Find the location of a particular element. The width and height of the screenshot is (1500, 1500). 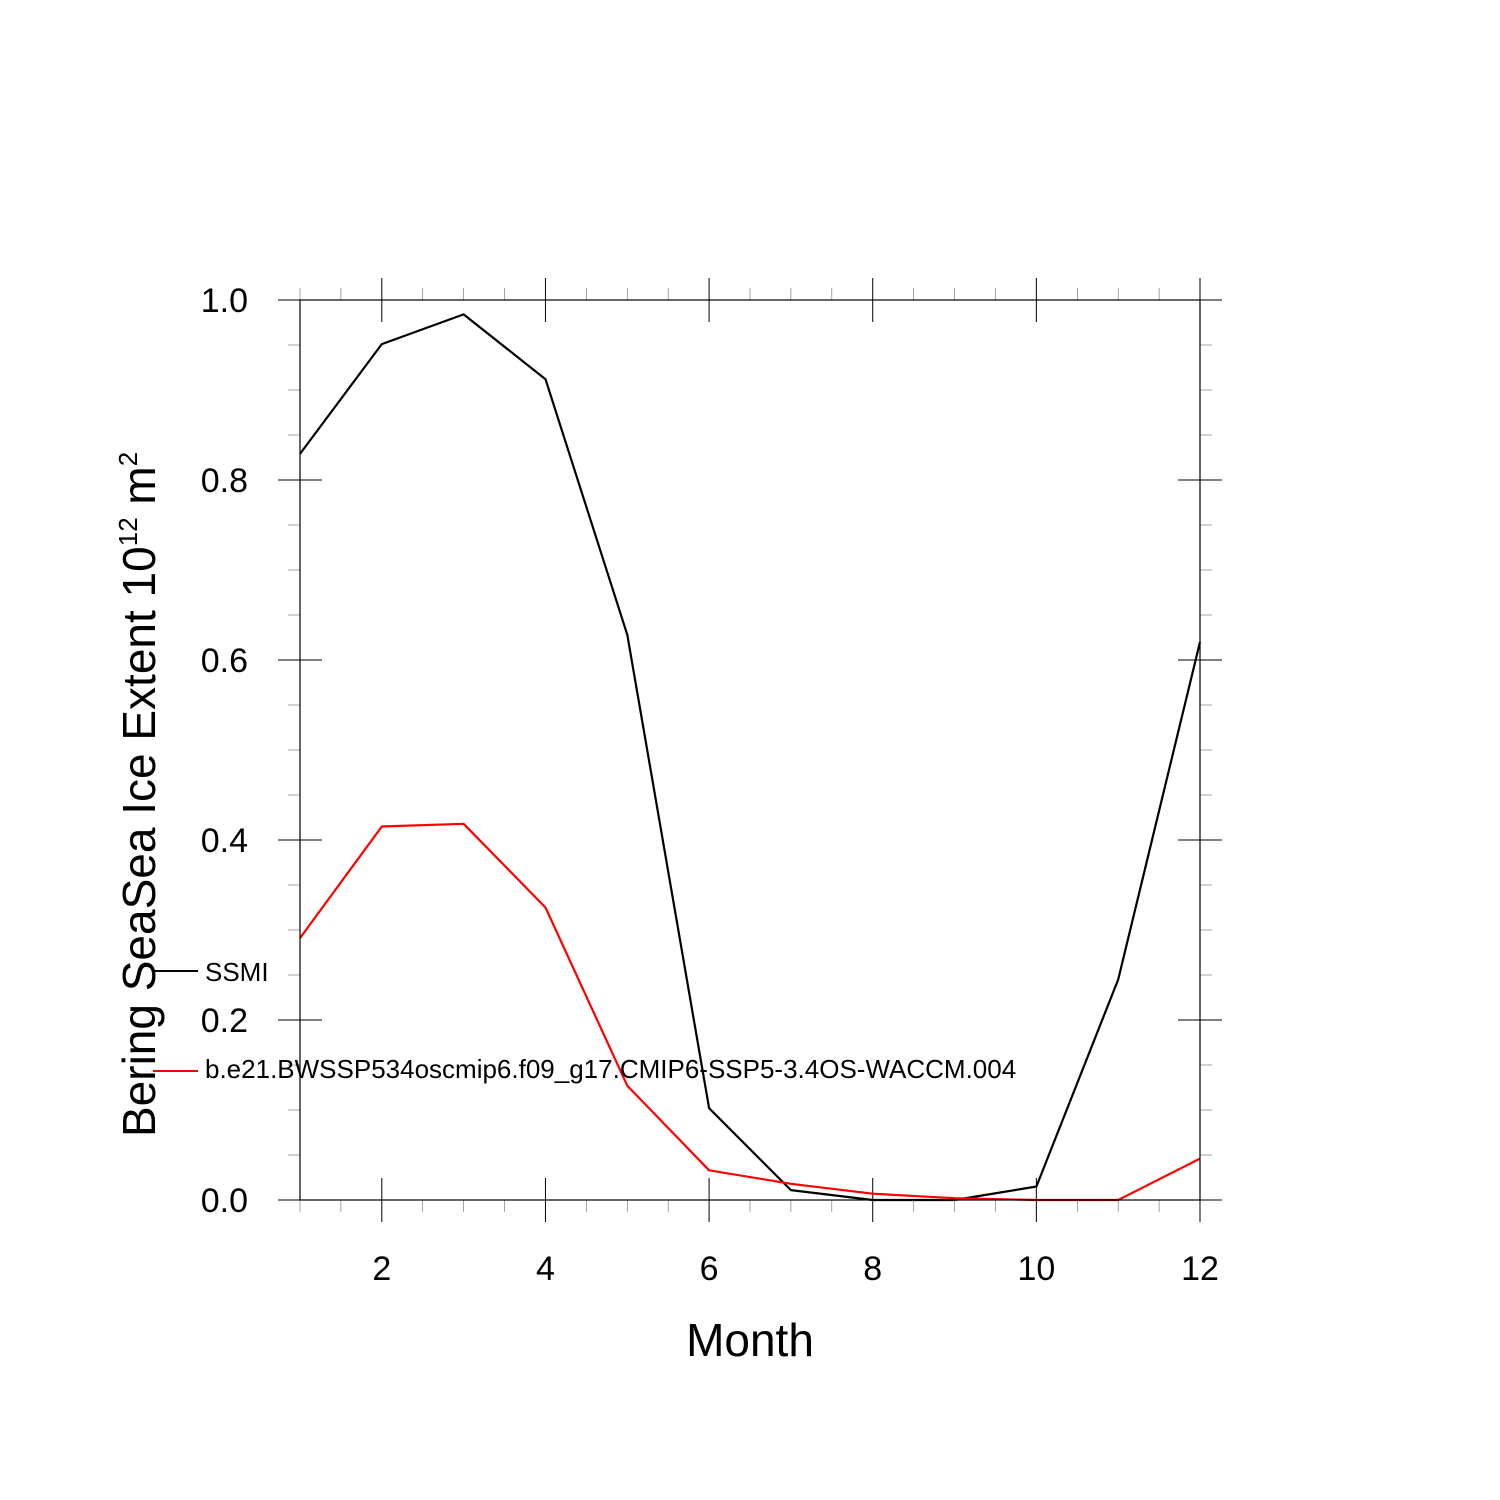

y-tick-label: 0.8 is located at coordinates (224, 481).